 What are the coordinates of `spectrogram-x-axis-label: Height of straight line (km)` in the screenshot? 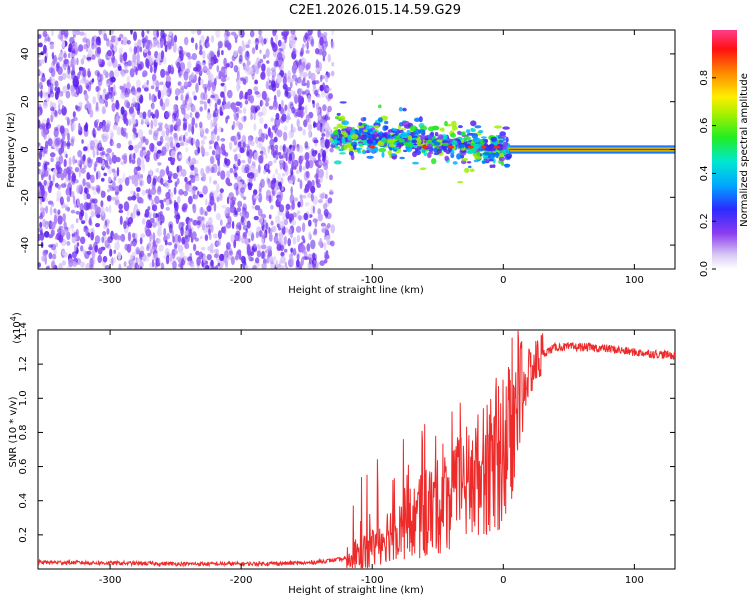 It's located at (356, 290).